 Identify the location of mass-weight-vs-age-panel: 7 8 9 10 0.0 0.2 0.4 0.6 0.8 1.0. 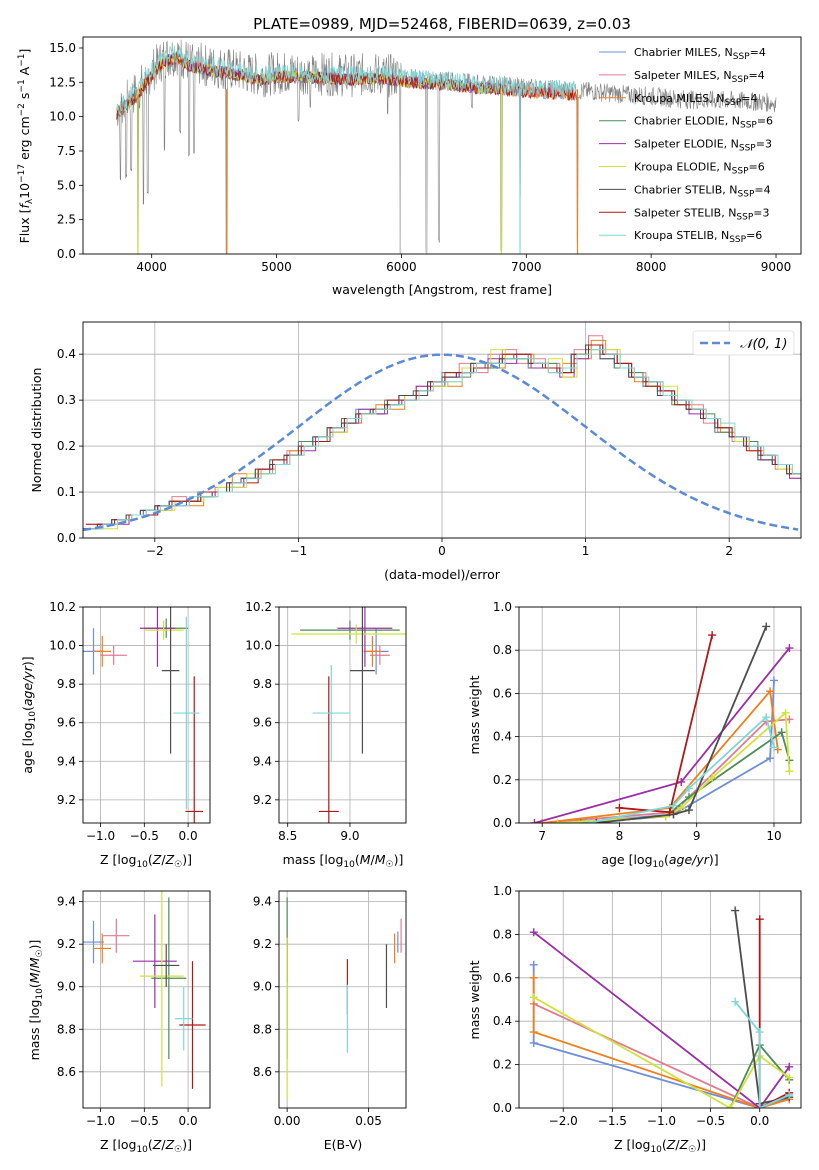
(647, 721).